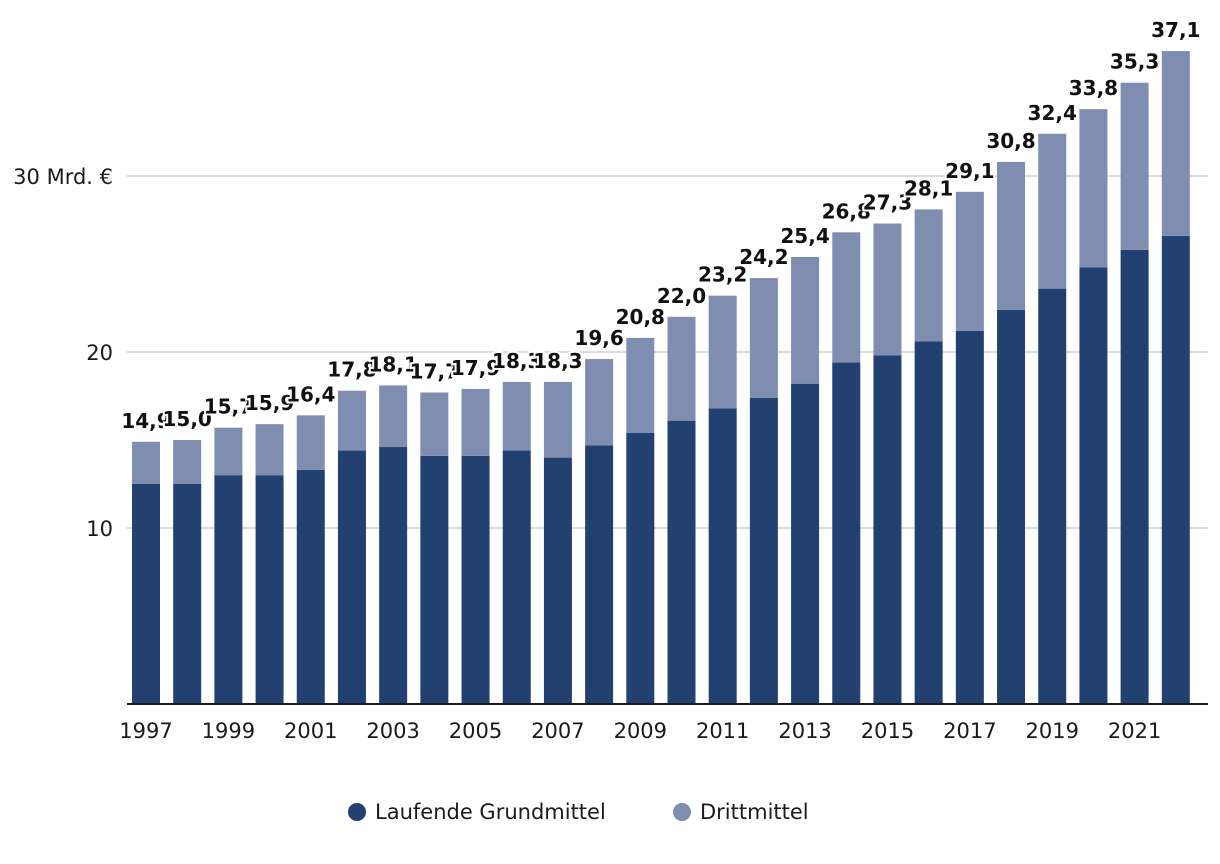  What do you see at coordinates (475, 731) in the screenshot?
I see `x-tick-label: 2005` at bounding box center [475, 731].